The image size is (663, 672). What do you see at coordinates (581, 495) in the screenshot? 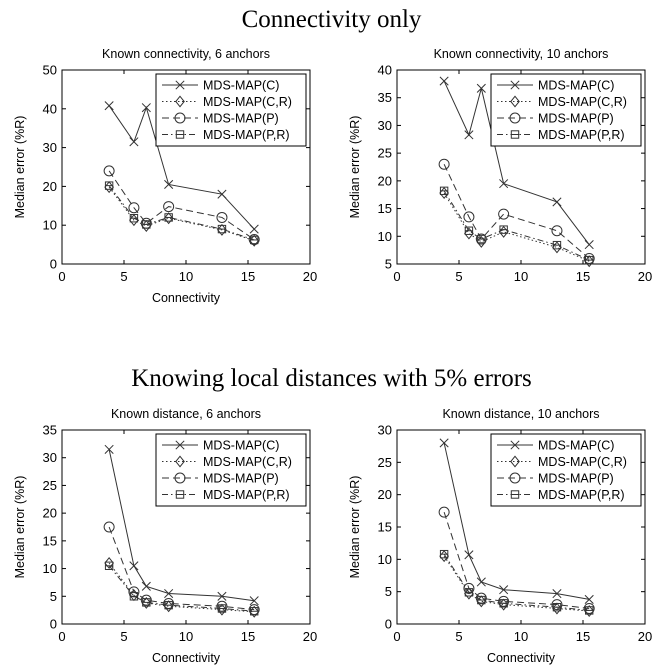
I see `legend-label-mds-map-p-r: MDS-MAP(P,R)` at bounding box center [581, 495].